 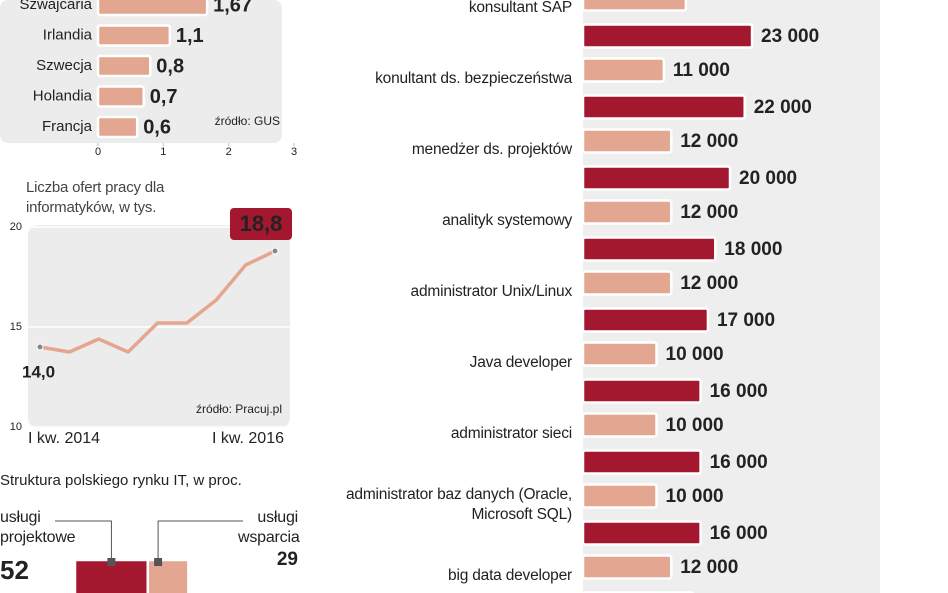 What do you see at coordinates (232, 8) in the screenshot?
I see `value-label: 1,67` at bounding box center [232, 8].